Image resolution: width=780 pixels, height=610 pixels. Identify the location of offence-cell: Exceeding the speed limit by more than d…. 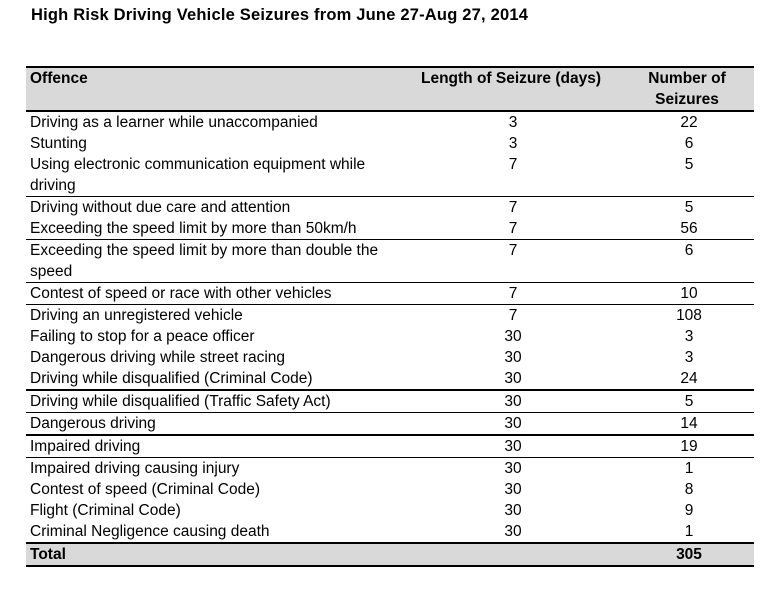
(214, 261).